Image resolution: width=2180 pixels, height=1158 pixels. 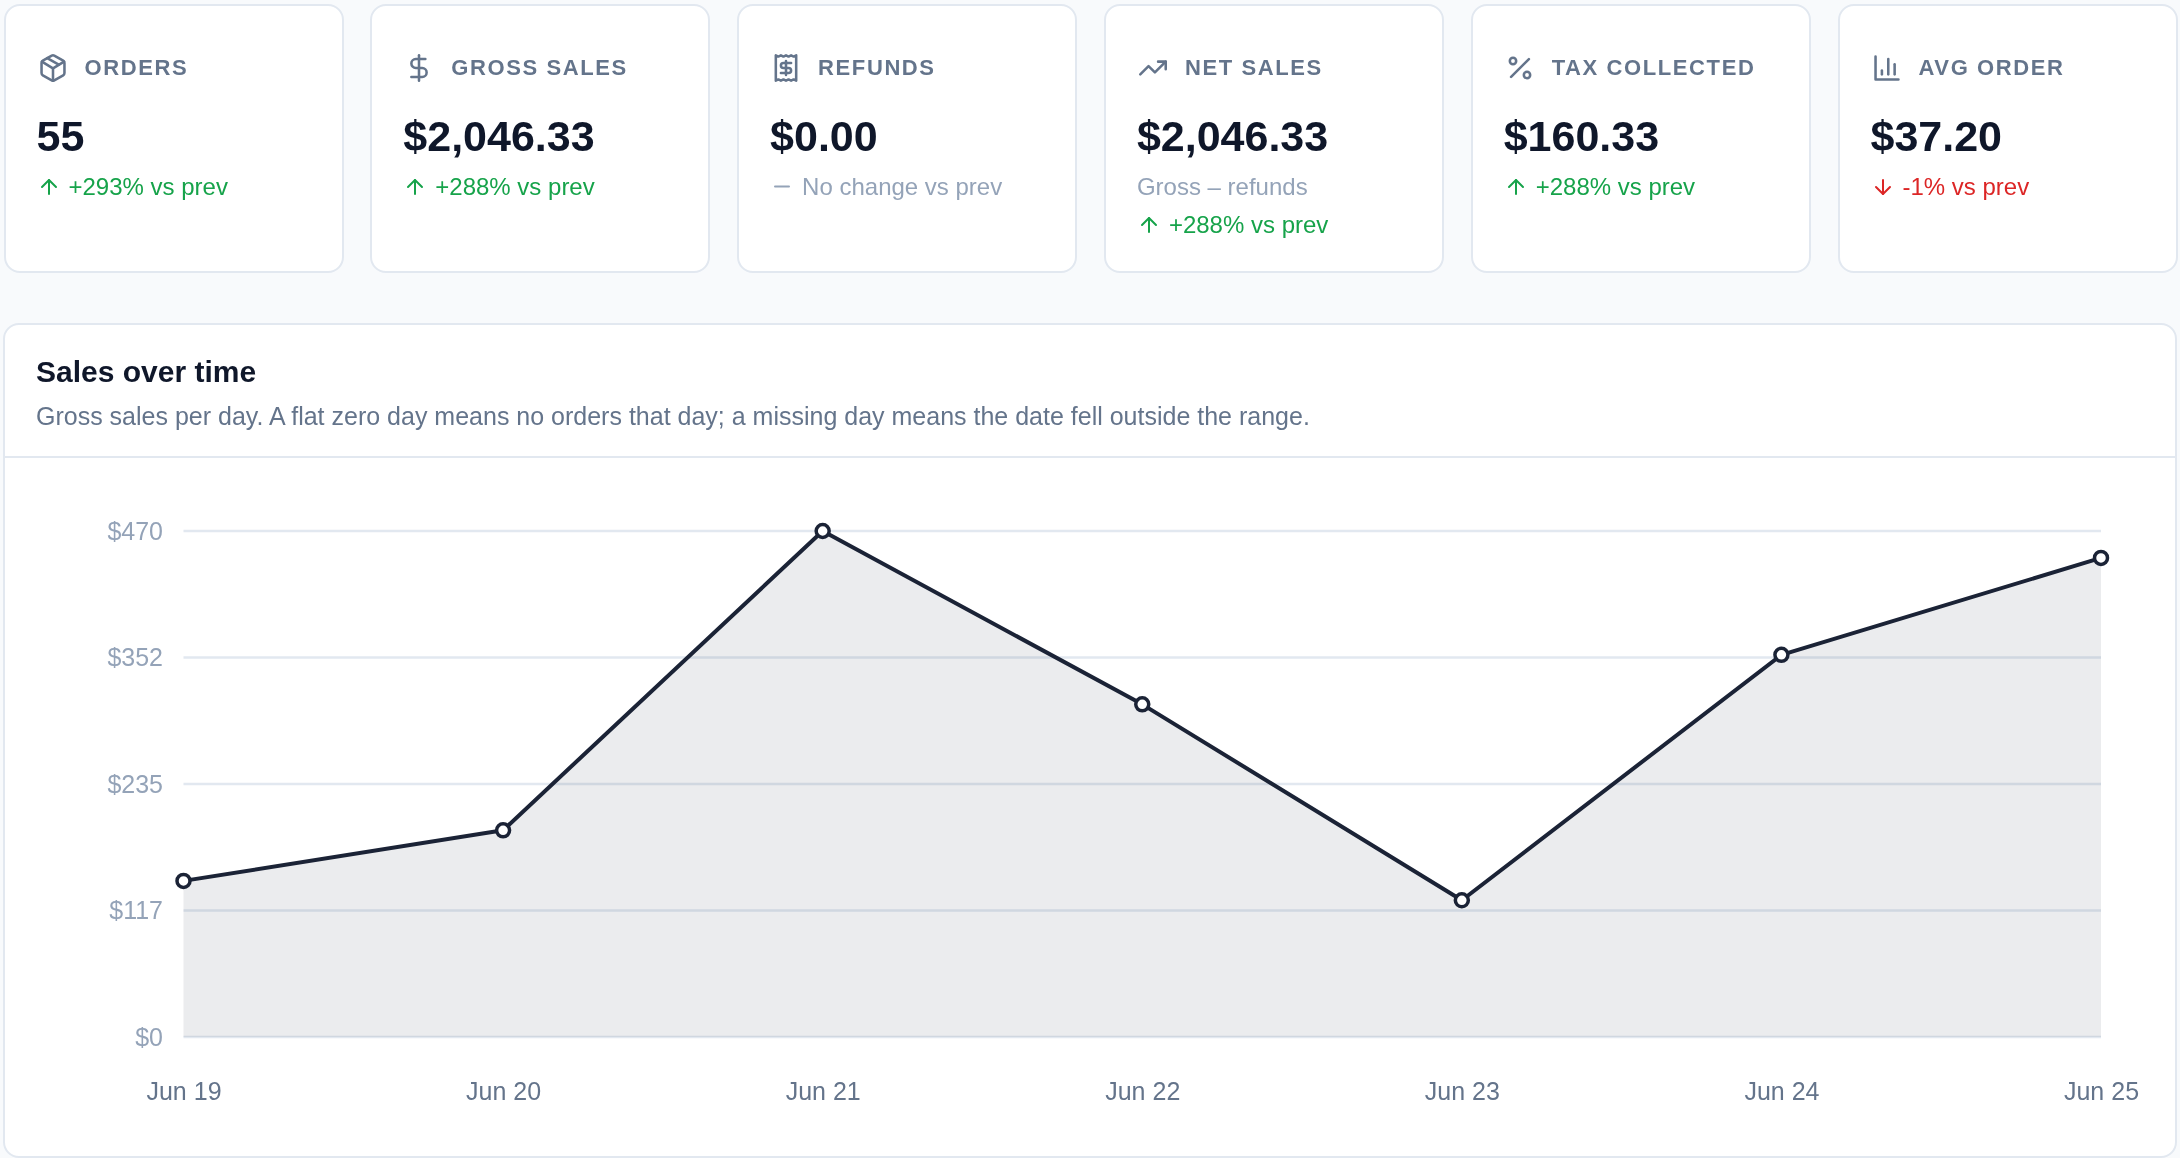 What do you see at coordinates (149, 1036) in the screenshot?
I see `y-tick-label: $0` at bounding box center [149, 1036].